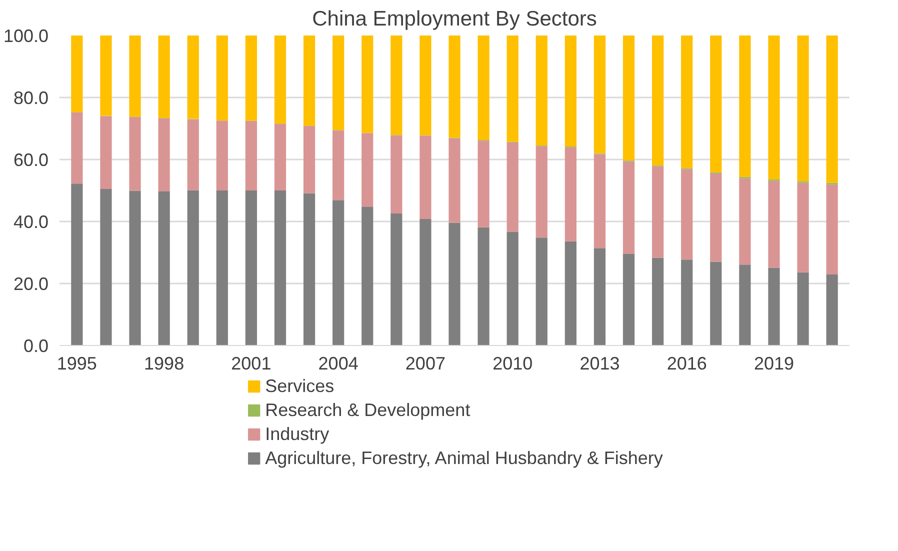  Describe the element at coordinates (425, 364) in the screenshot. I see `x-tick-label: 2007` at that location.